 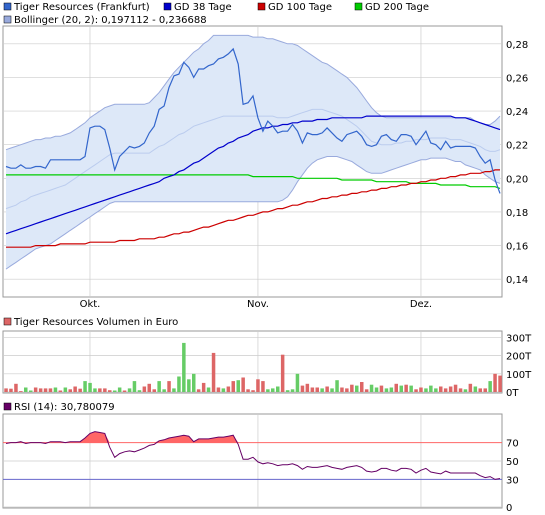 What do you see at coordinates (167, 6) in the screenshot?
I see `legend-swatch-gd38` at bounding box center [167, 6].